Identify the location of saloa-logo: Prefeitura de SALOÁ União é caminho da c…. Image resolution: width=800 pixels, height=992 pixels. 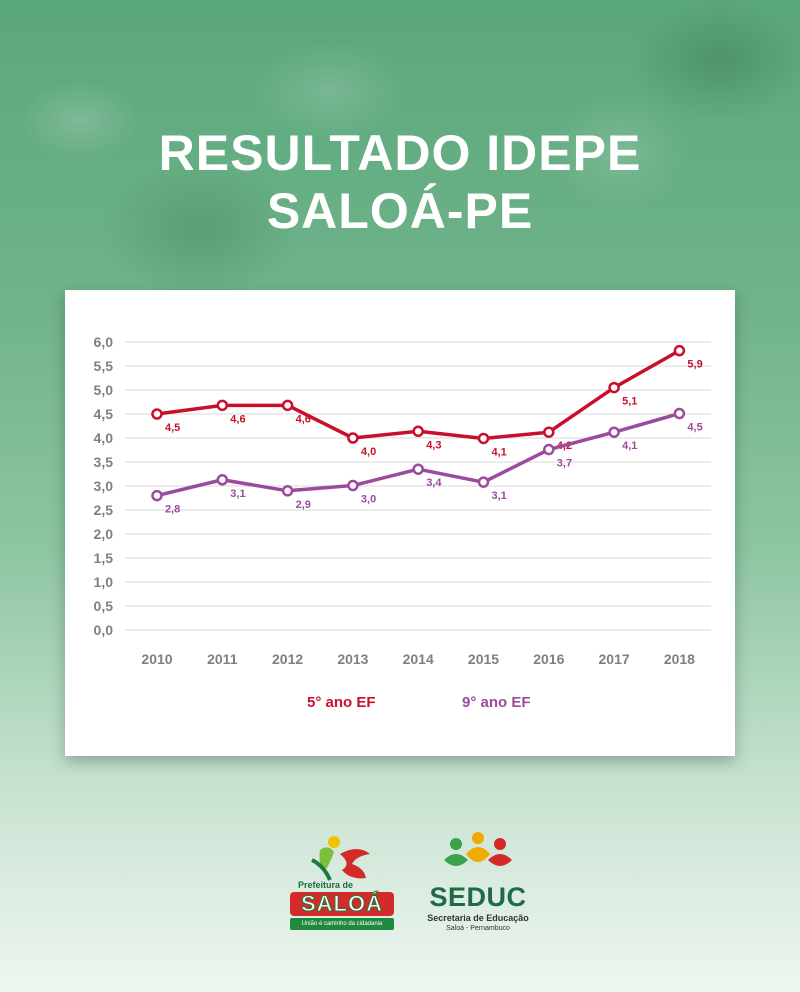
(345, 885).